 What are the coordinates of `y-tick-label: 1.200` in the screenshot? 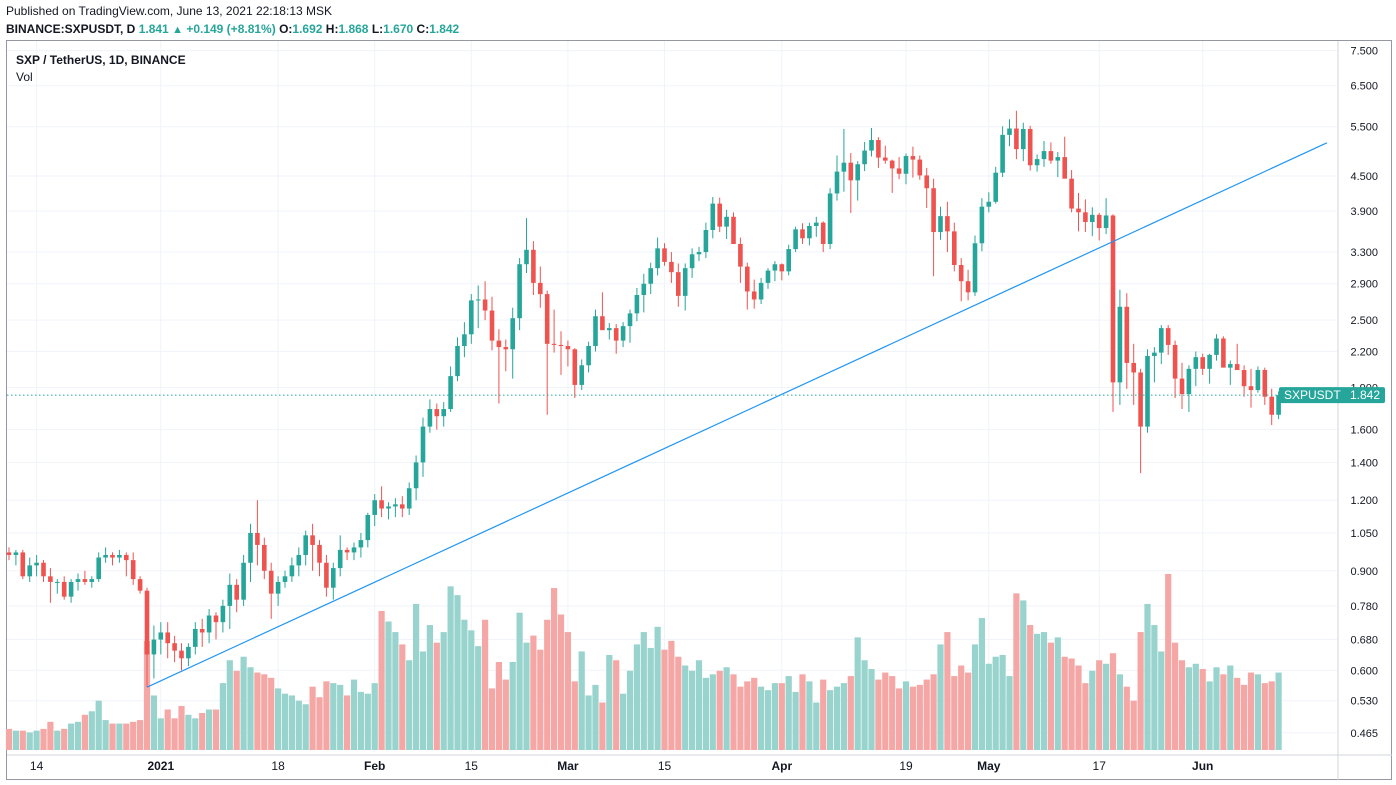 It's located at (1364, 501).